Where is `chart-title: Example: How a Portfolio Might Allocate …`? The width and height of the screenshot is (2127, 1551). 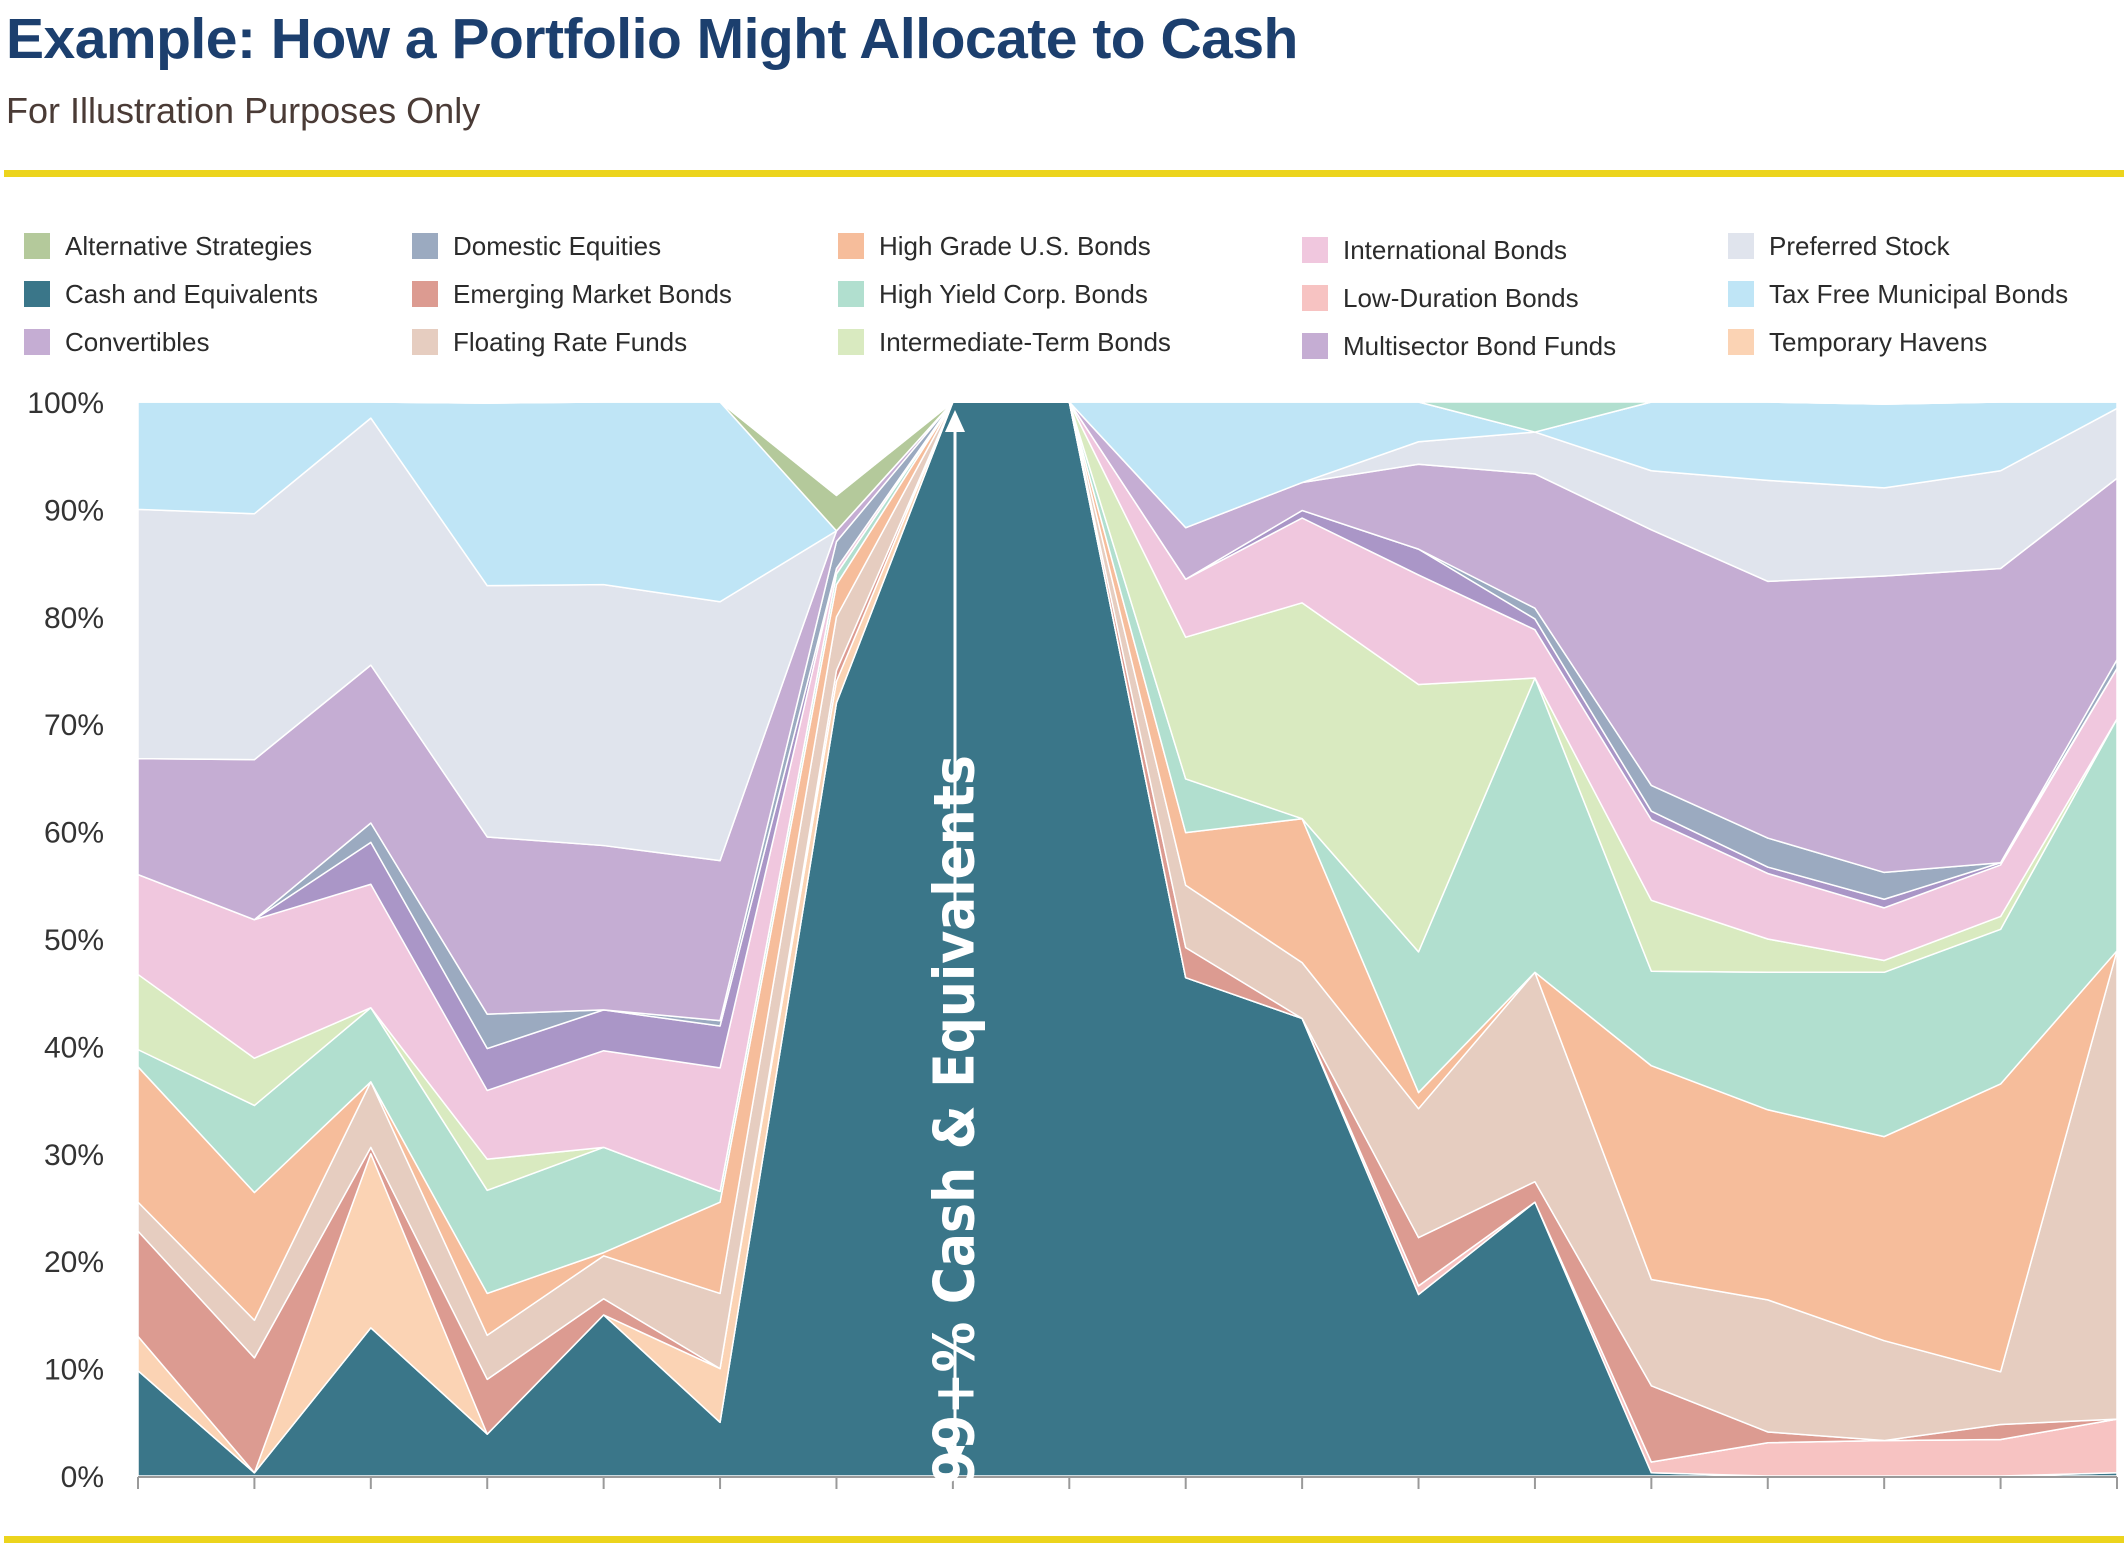
chart-title: Example: How a Portfolio Might Allocate … is located at coordinates (652, 39).